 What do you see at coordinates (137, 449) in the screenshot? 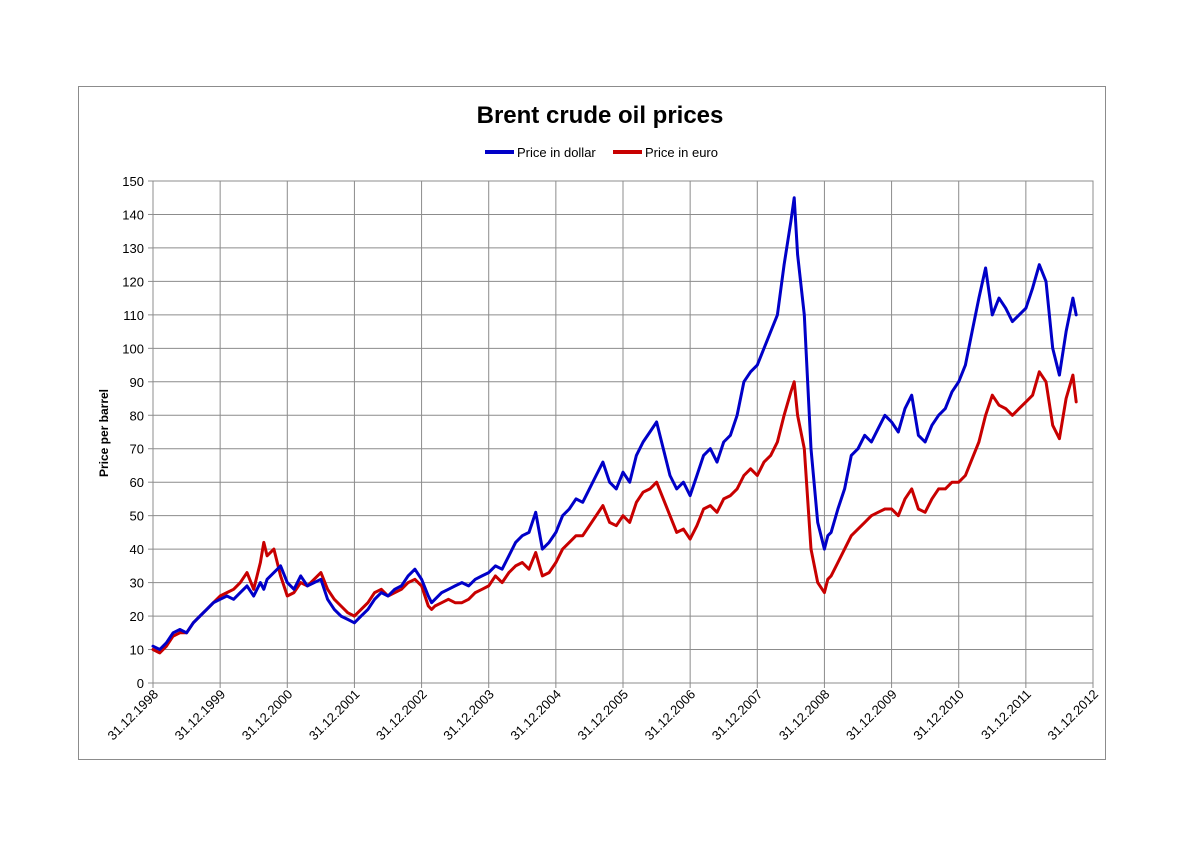
I see `y-tick-label: 70` at bounding box center [137, 449].